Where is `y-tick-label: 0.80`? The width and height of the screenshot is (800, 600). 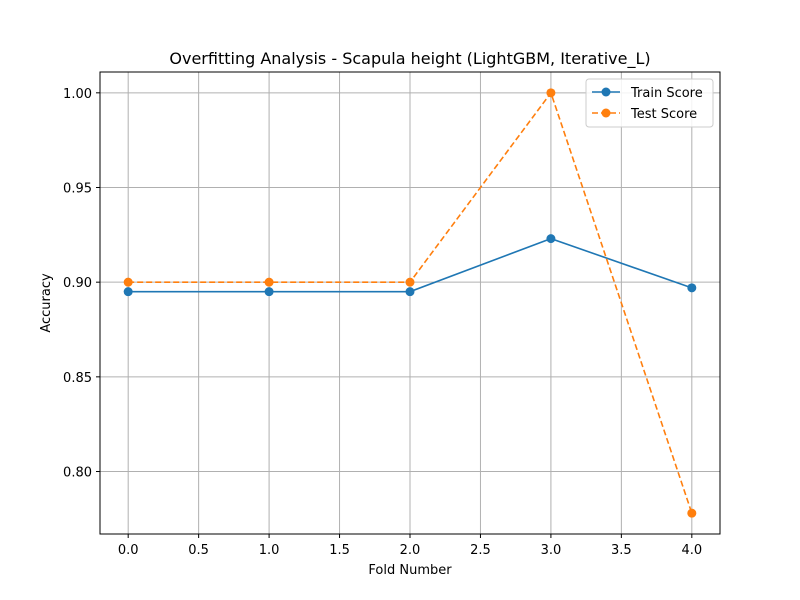 y-tick-label: 0.80 is located at coordinates (77, 473).